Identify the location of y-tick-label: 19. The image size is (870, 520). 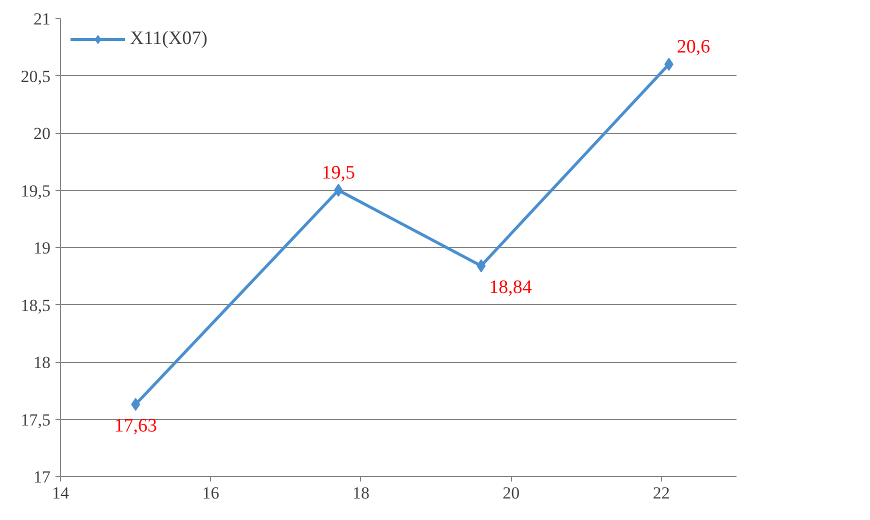
(42, 248).